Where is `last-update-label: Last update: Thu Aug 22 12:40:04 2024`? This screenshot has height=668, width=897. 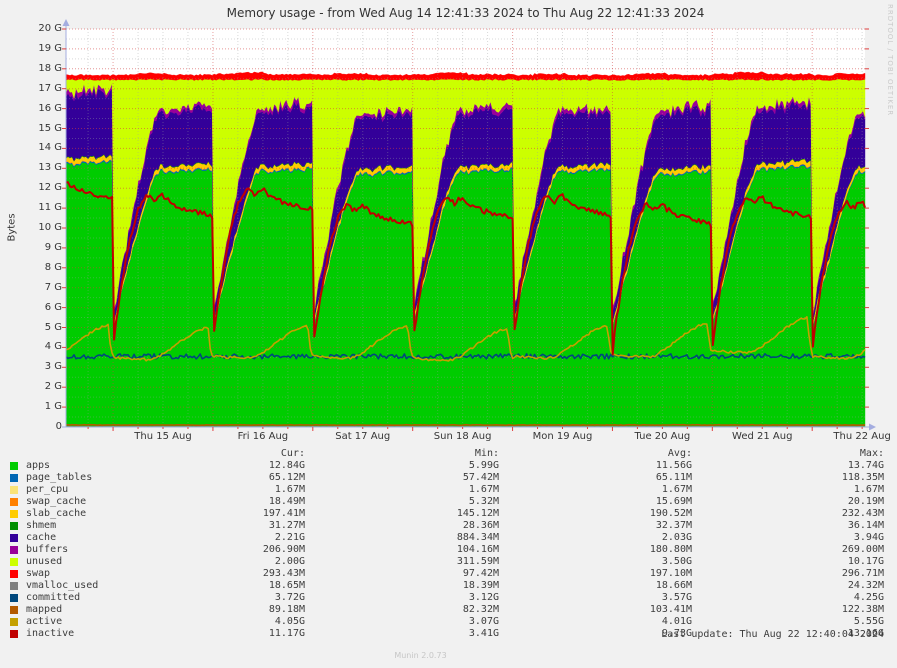 last-update-label: Last update: Thu Aug 22 12:40:04 2024 is located at coordinates (772, 634).